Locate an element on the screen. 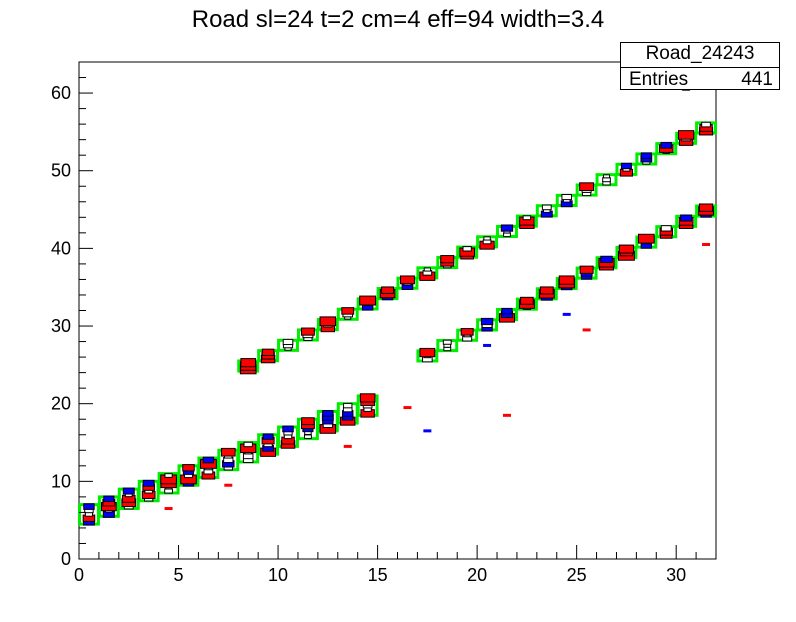 The image size is (796, 622). x-tick-label: 0 is located at coordinates (79, 575).